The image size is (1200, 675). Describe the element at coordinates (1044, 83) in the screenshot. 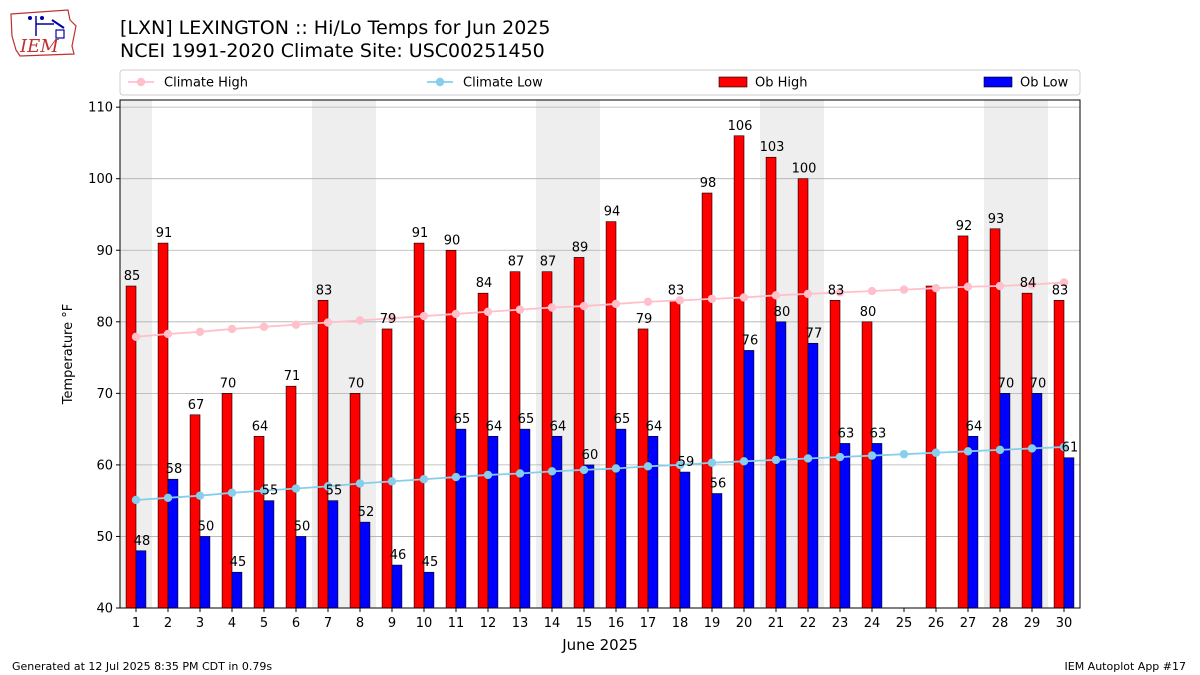

I see `legend-label-ob-low: Ob Low` at that location.